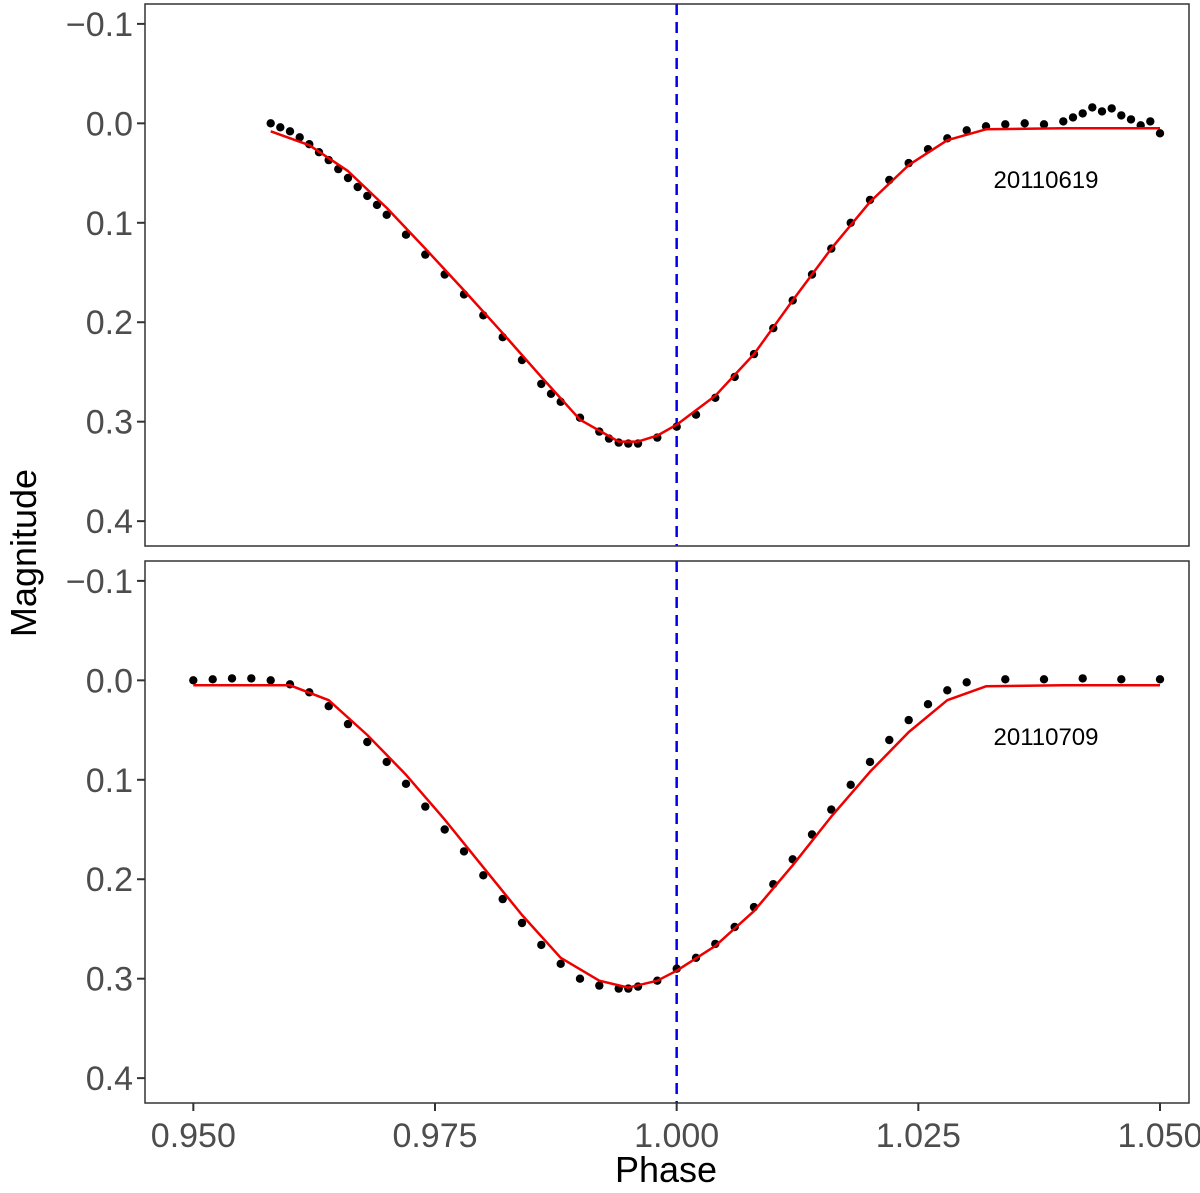 This screenshot has width=1200, height=1193. I want to click on y-axis-title: Magnitude, so click(23, 553).